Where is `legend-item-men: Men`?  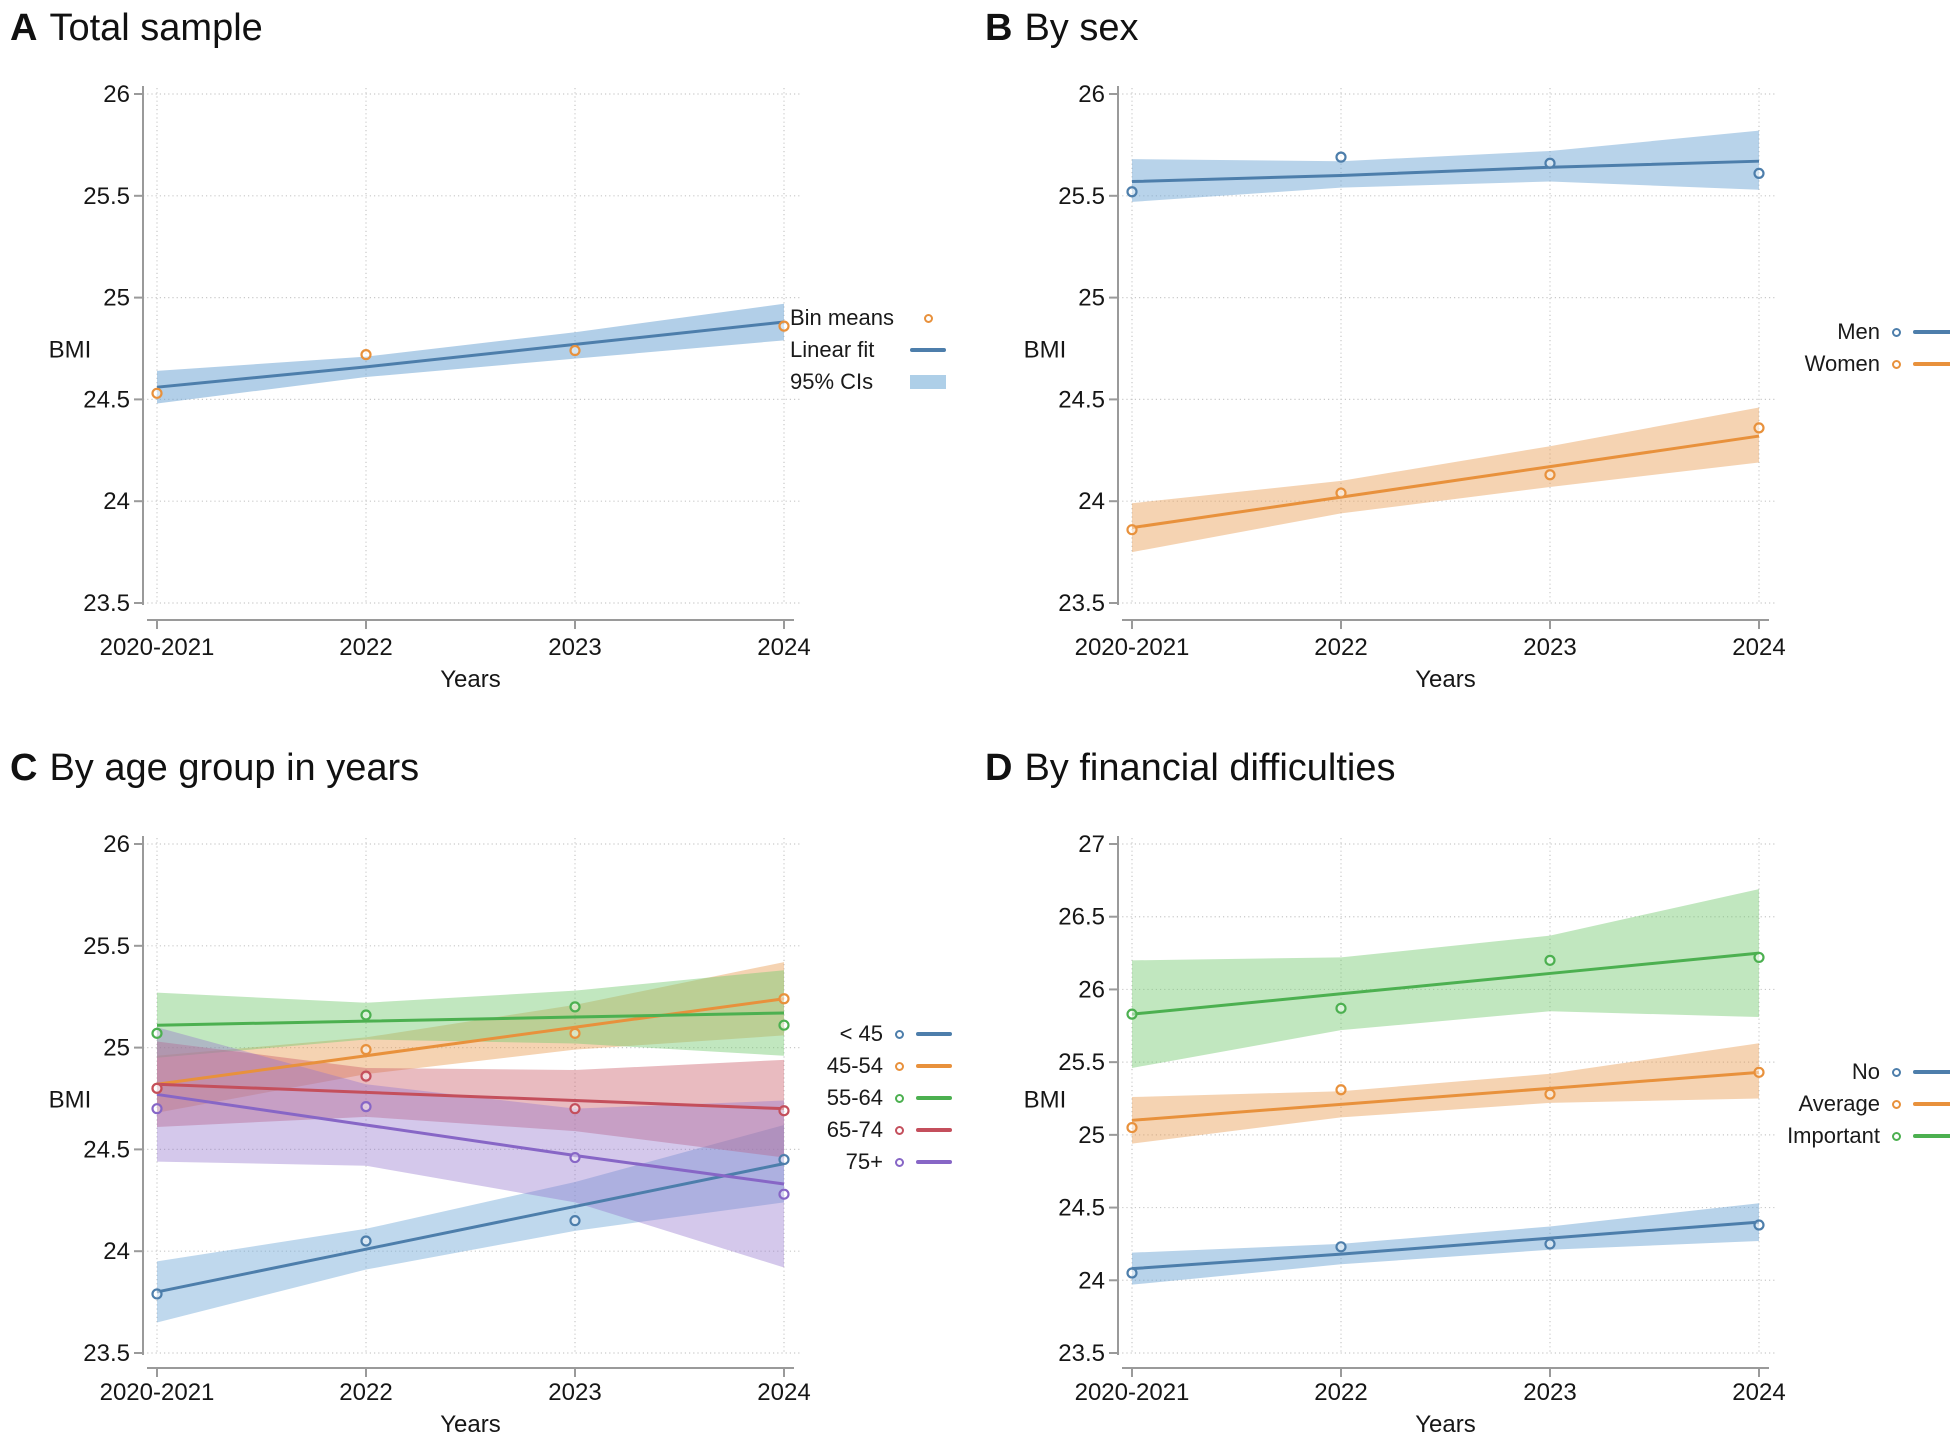
legend-item-men: Men is located at coordinates (1877, 331).